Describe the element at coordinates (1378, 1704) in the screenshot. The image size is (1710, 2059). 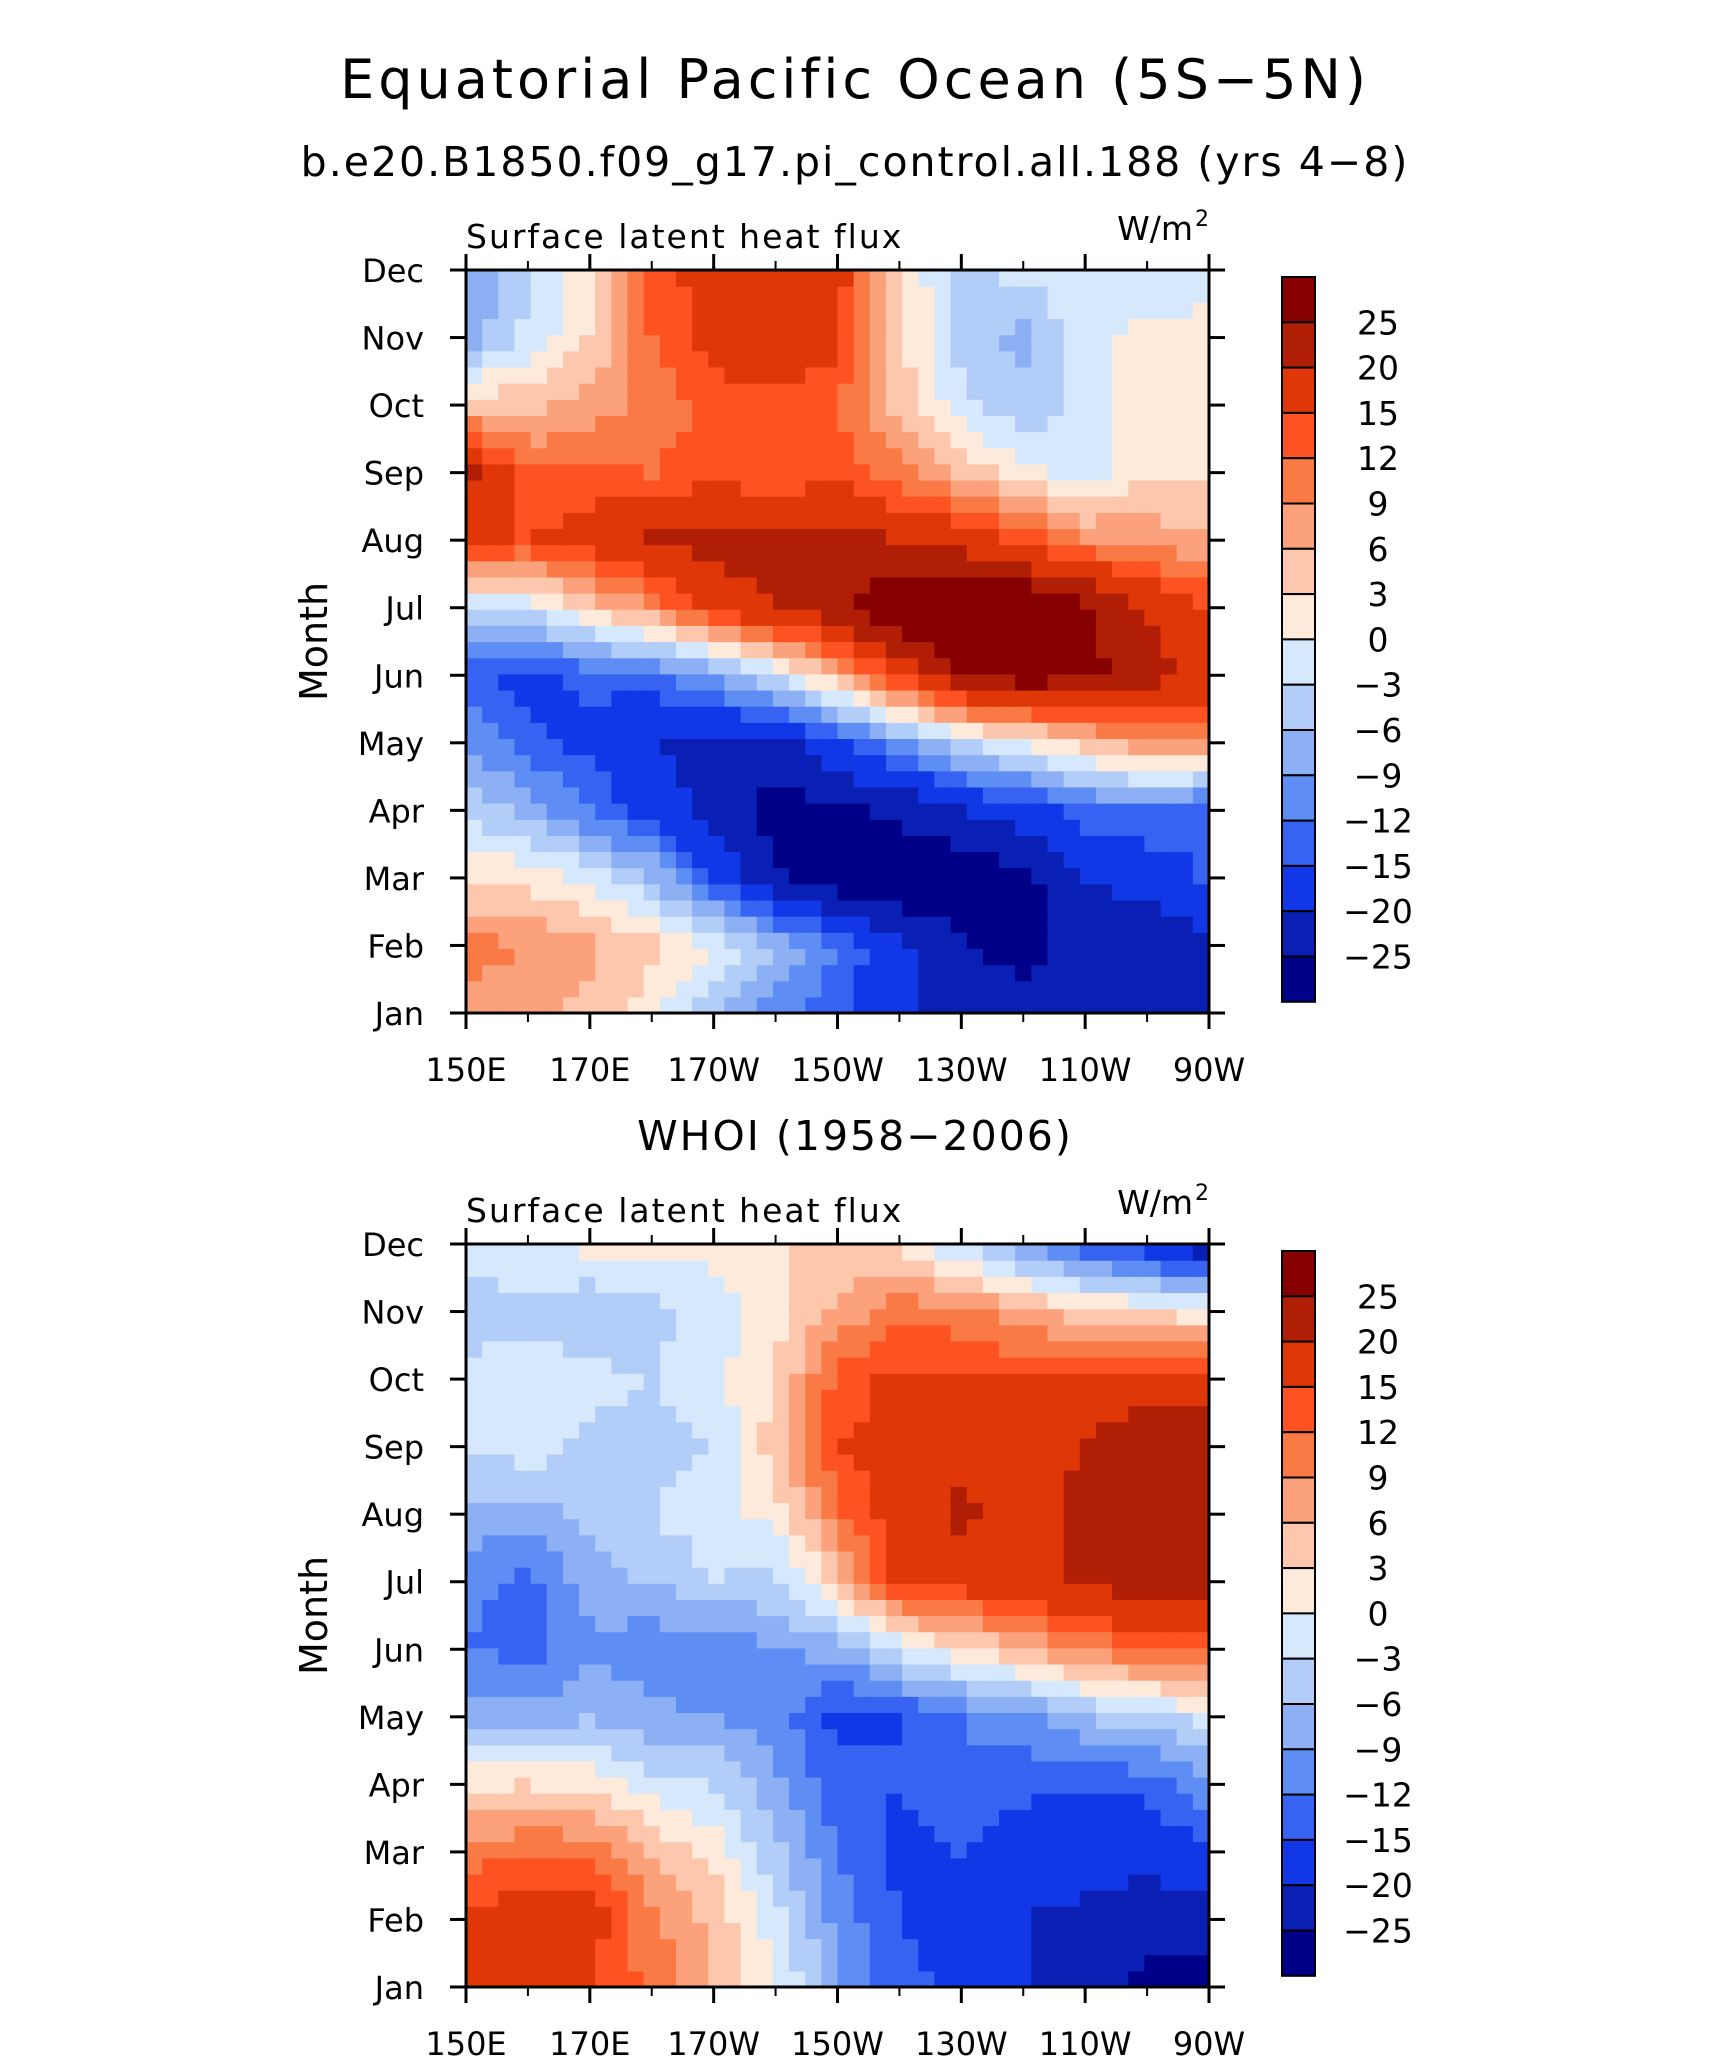
I see `colorbar-label: −6` at that location.